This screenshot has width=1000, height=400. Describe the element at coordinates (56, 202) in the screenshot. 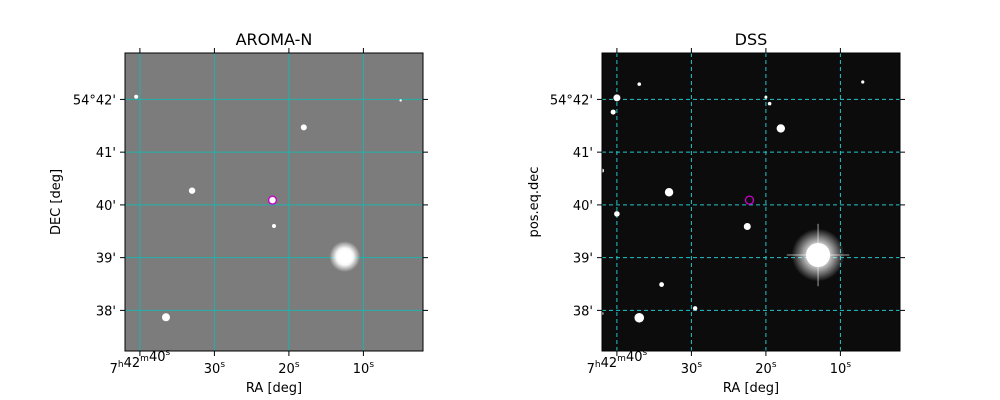

I see `y-axis-label: DEC [deg]` at that location.